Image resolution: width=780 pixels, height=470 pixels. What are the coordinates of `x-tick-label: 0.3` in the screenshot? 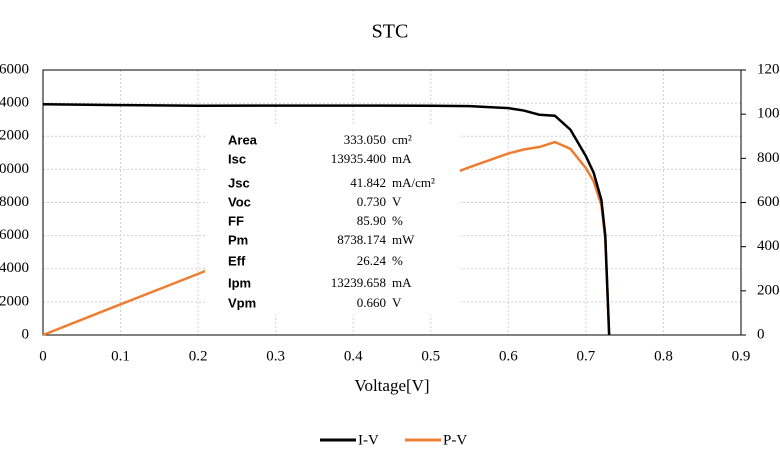 It's located at (275, 356).